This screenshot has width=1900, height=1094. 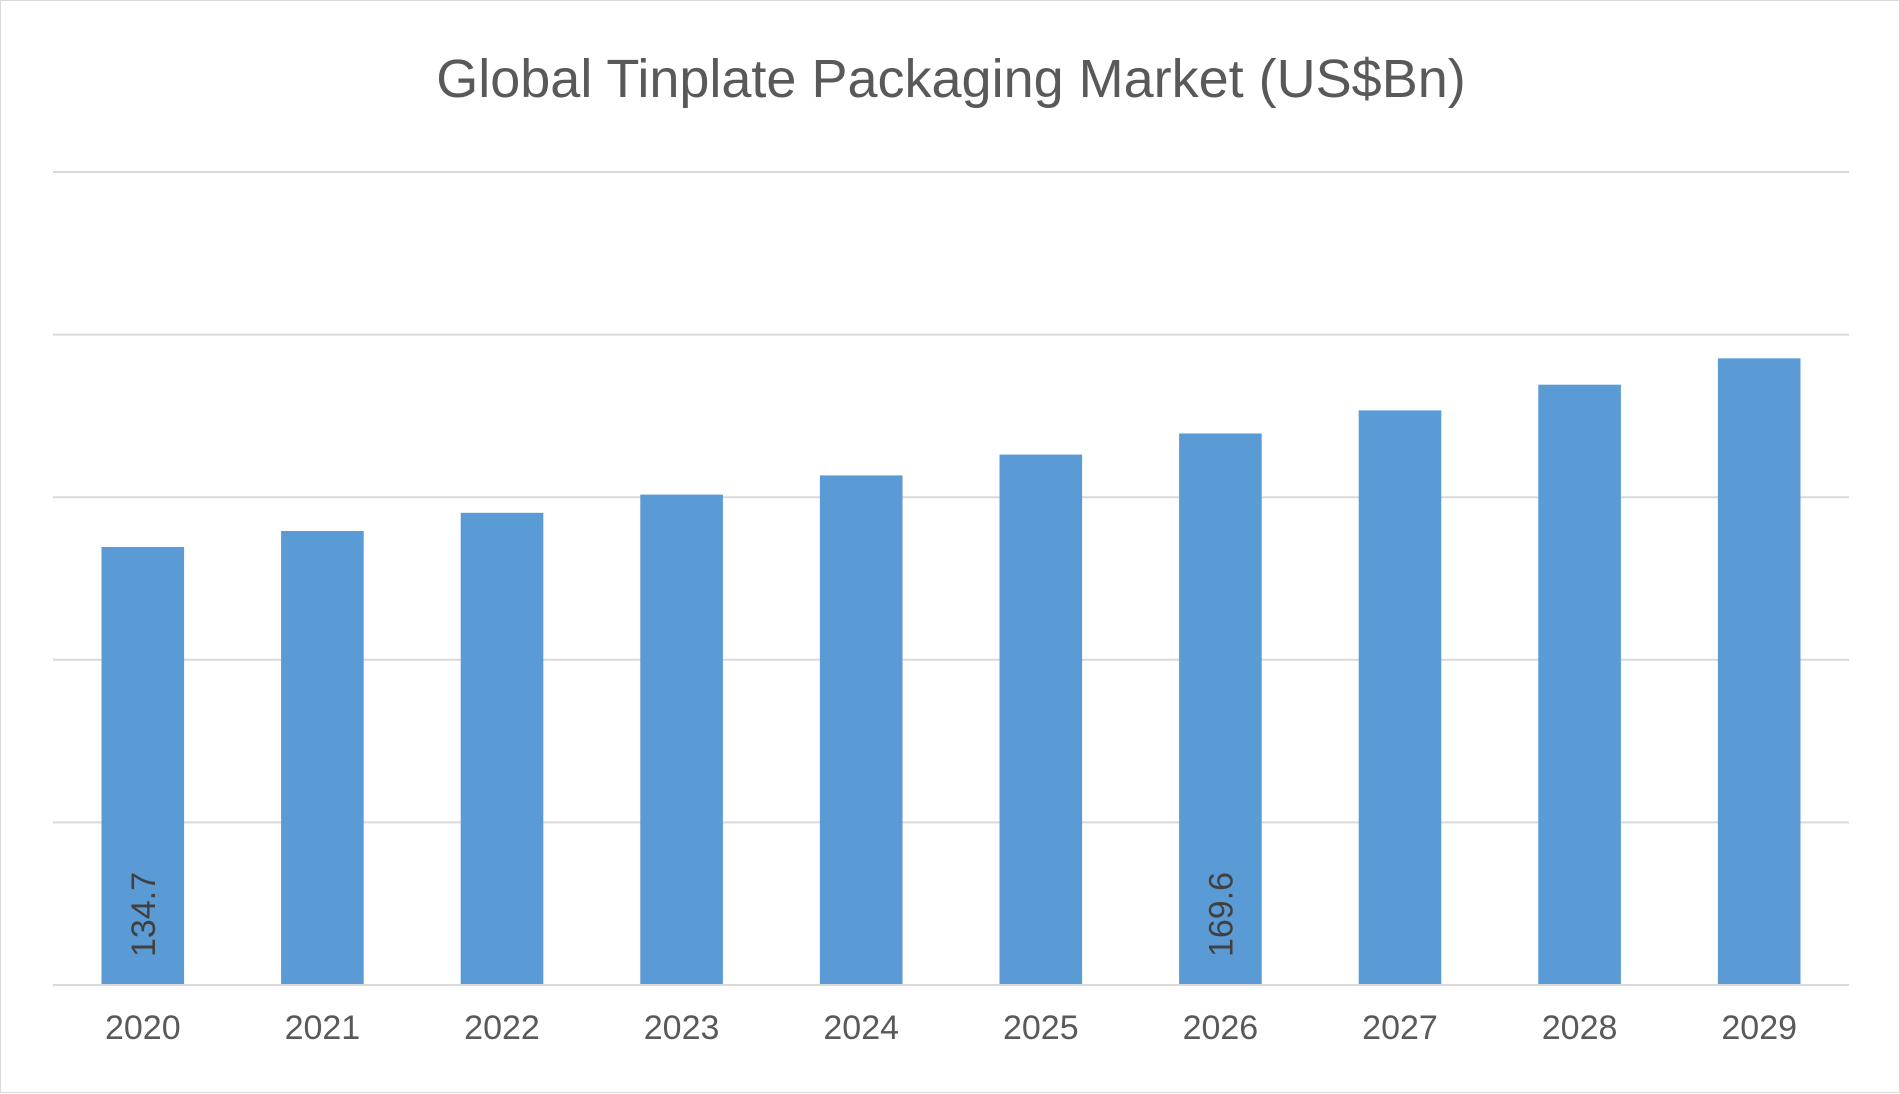 I want to click on bar-2027, so click(x=1400, y=698).